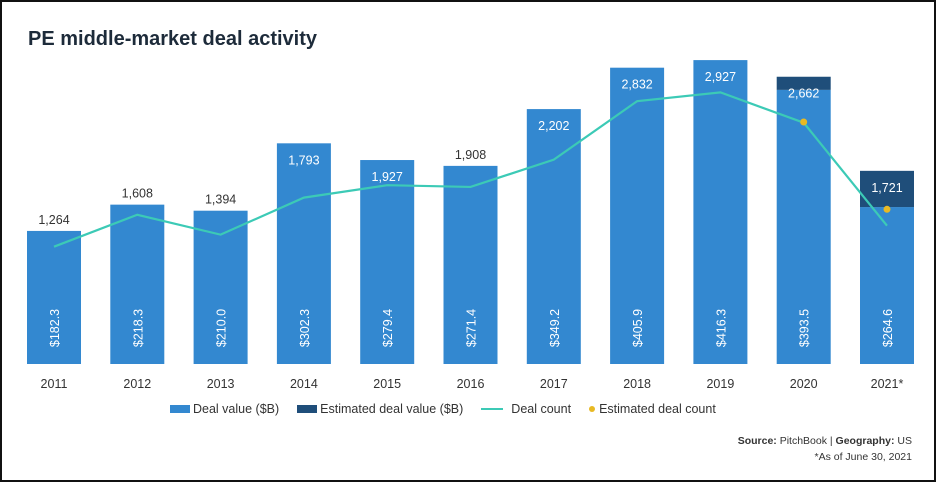 Image resolution: width=936 pixels, height=482 pixels. What do you see at coordinates (387, 177) in the screenshot?
I see `count-label: 1,927` at bounding box center [387, 177].